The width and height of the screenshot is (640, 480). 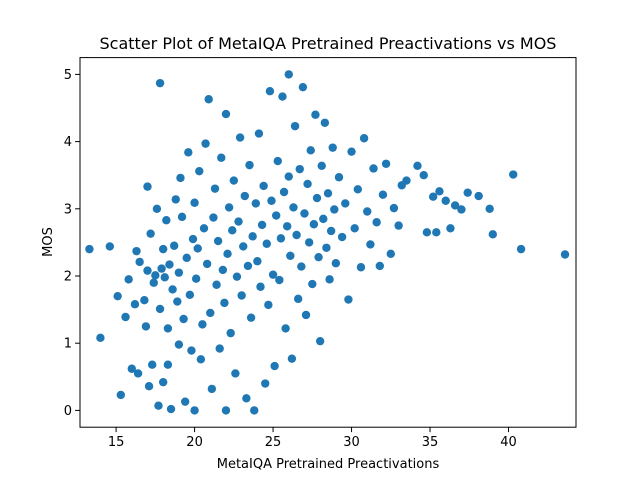 I want to click on y-tick-label: 1, so click(x=68, y=344).